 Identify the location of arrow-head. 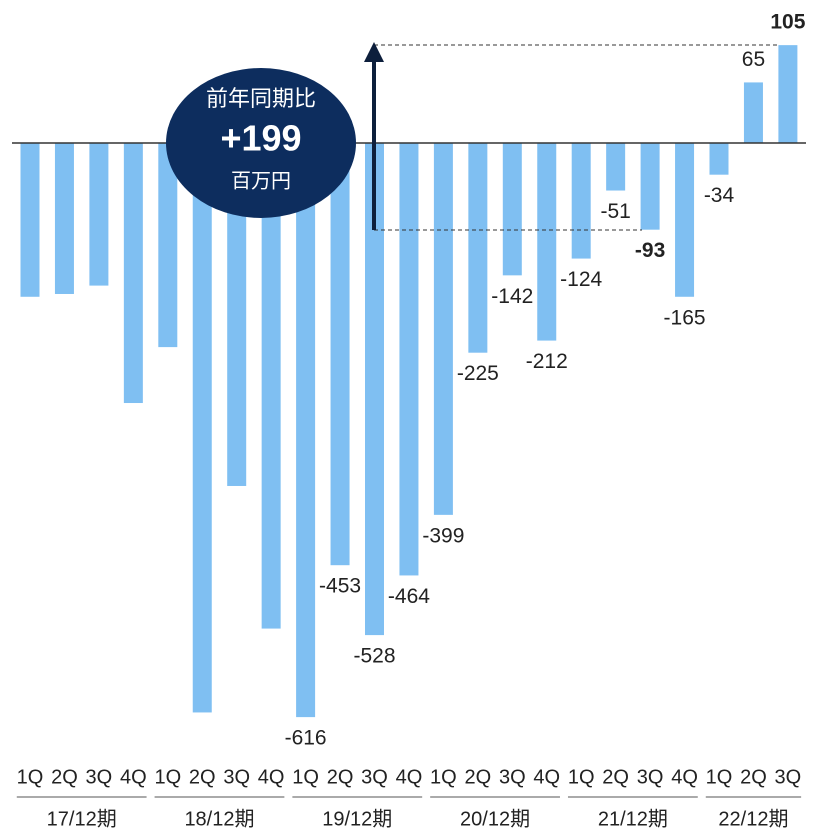
(374, 52).